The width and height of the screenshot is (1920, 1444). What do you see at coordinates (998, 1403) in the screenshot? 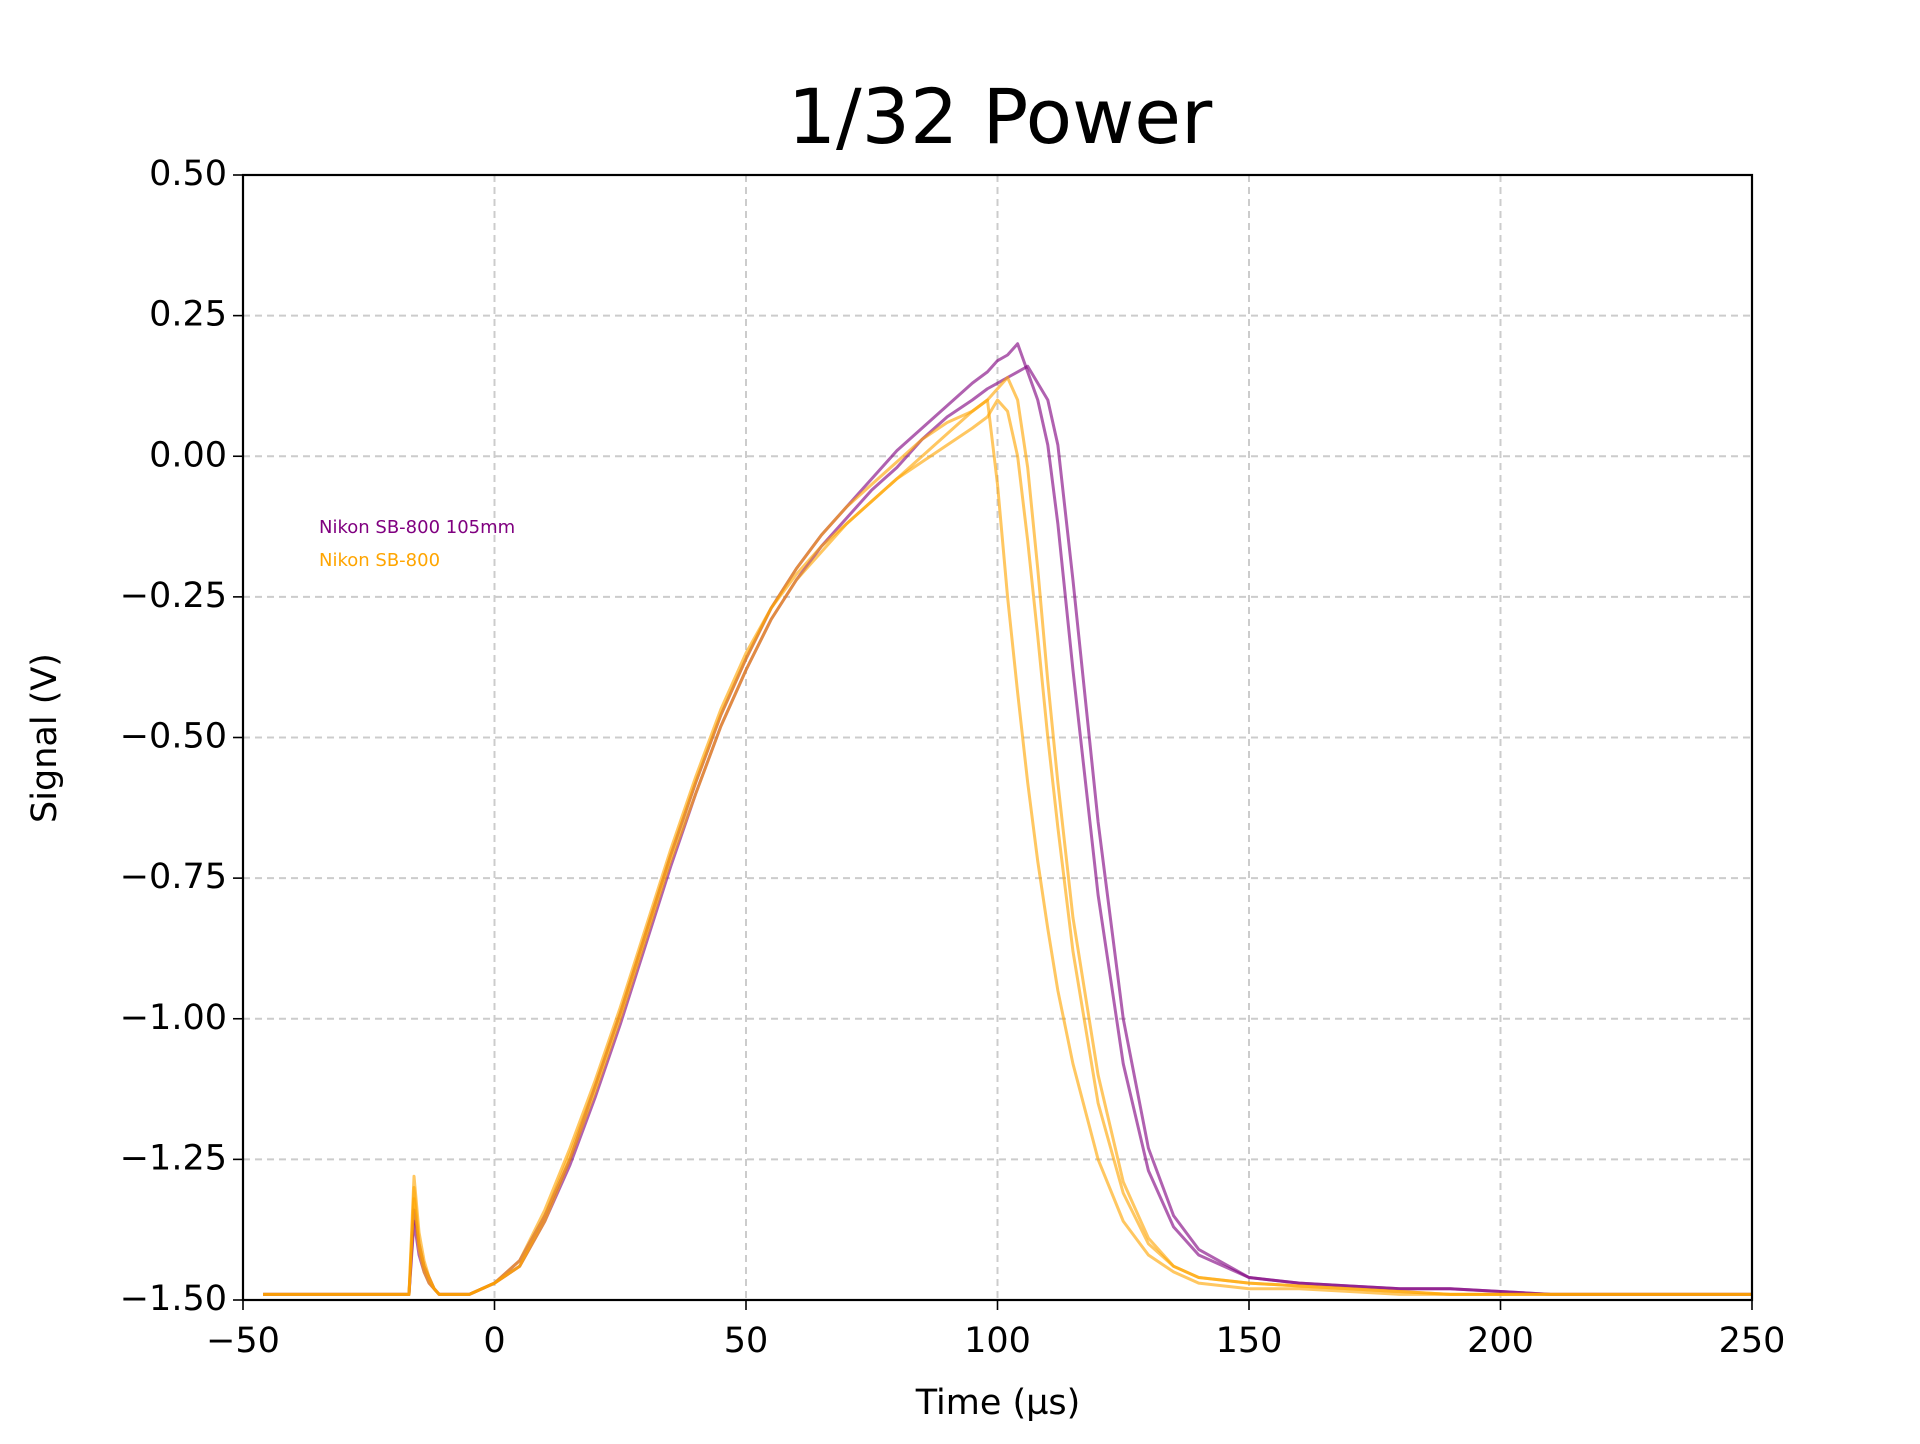
I see `x-axis-label: Time (µs)` at bounding box center [998, 1403].